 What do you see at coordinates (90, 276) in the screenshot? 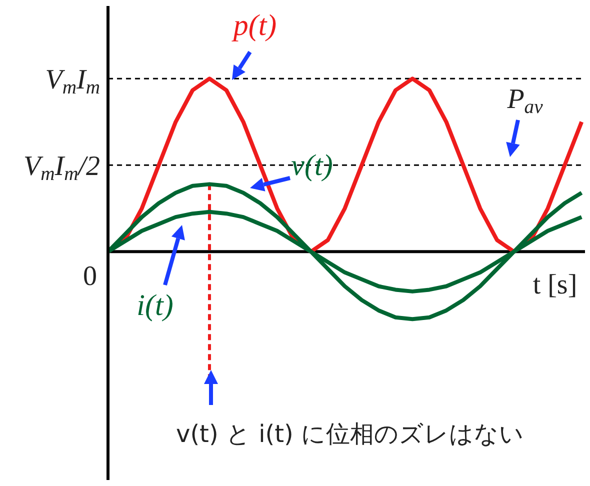
I see `text: 0` at bounding box center [90, 276].